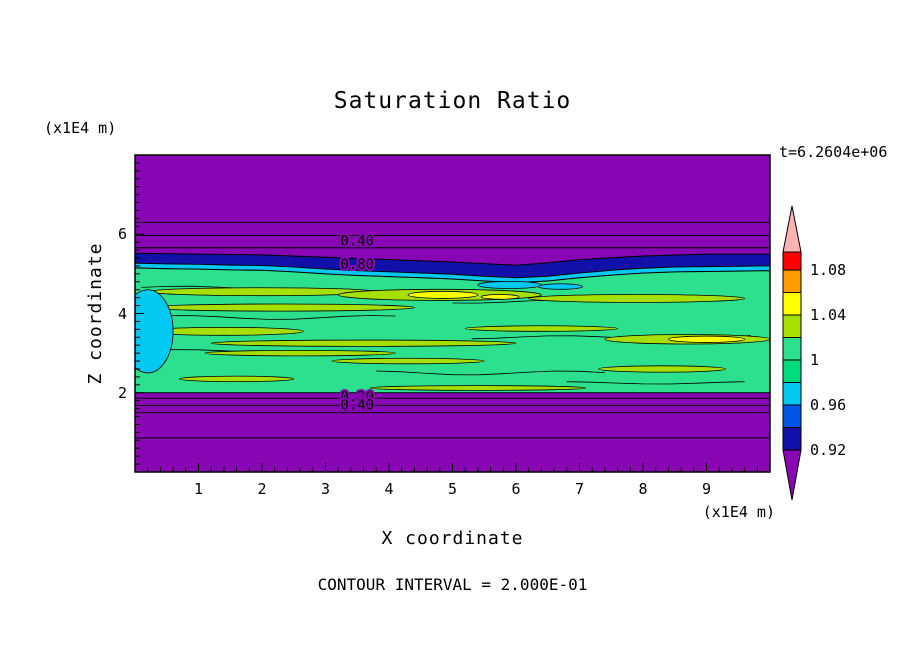  What do you see at coordinates (122, 234) in the screenshot?
I see `y-tick-label: 6` at bounding box center [122, 234].